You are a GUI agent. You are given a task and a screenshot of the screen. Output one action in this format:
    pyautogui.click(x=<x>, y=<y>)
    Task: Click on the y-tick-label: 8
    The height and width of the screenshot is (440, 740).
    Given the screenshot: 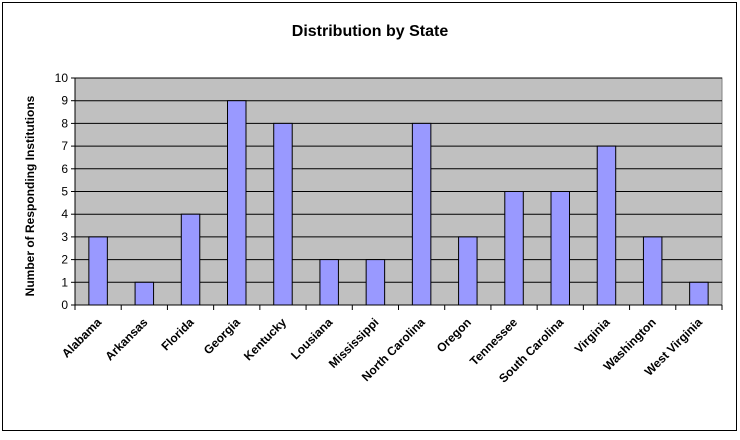 What is the action you would take?
    pyautogui.click(x=64, y=123)
    